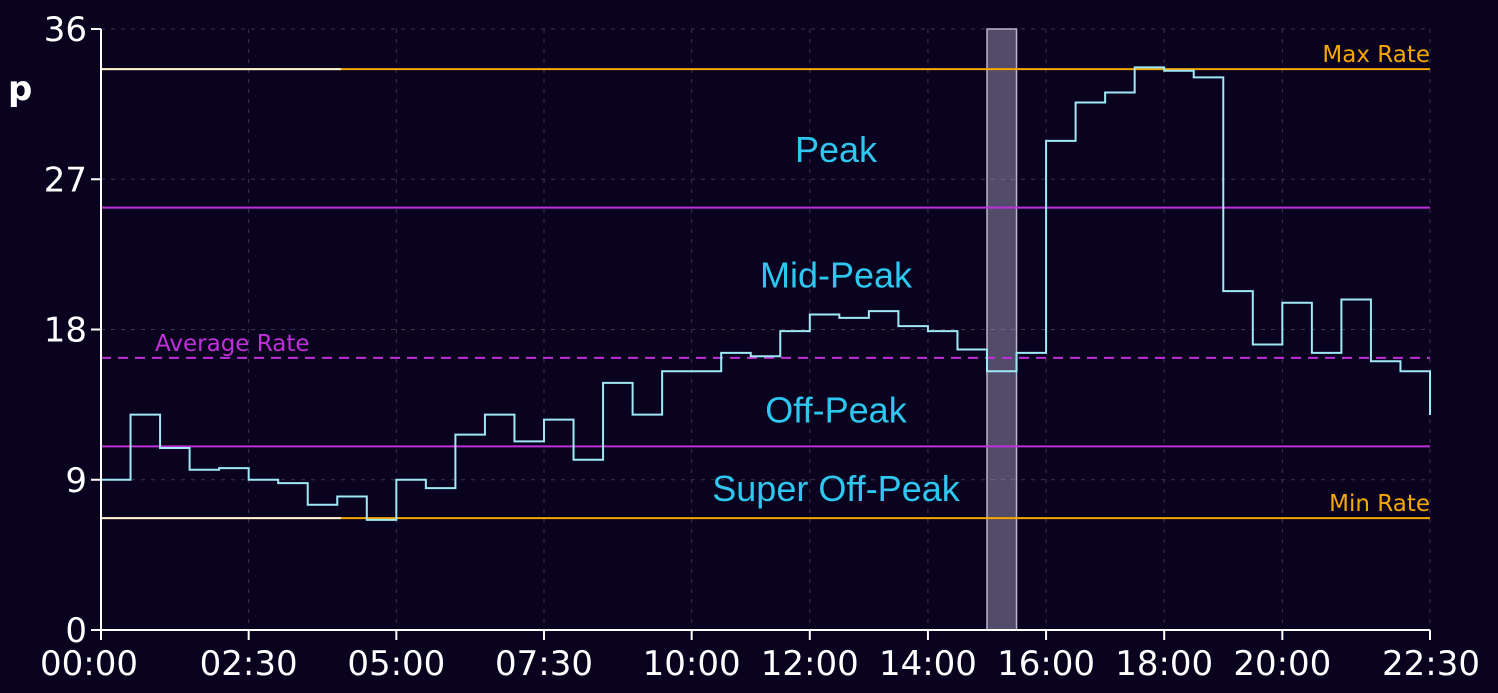 Image resolution: width=1498 pixels, height=693 pixels. I want to click on y-axis-label: p, so click(20, 89).